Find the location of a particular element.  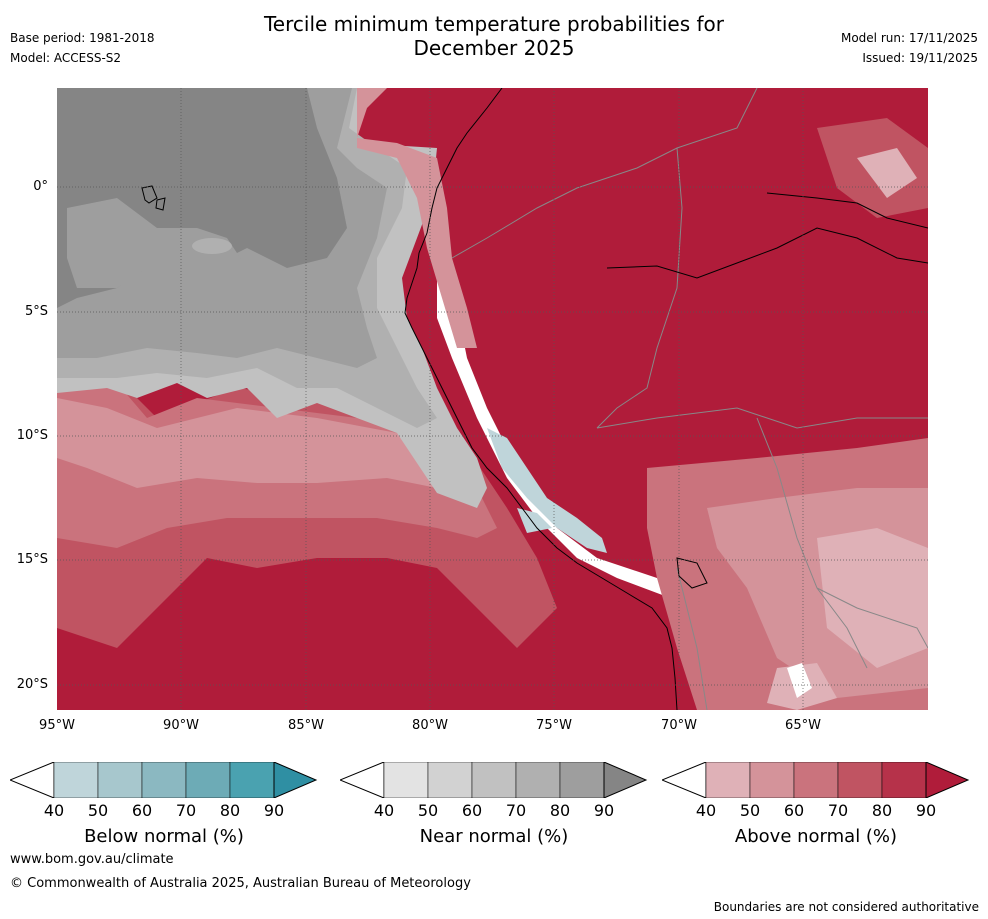

website-link: www.bom.gov.au/climate is located at coordinates (92, 859).